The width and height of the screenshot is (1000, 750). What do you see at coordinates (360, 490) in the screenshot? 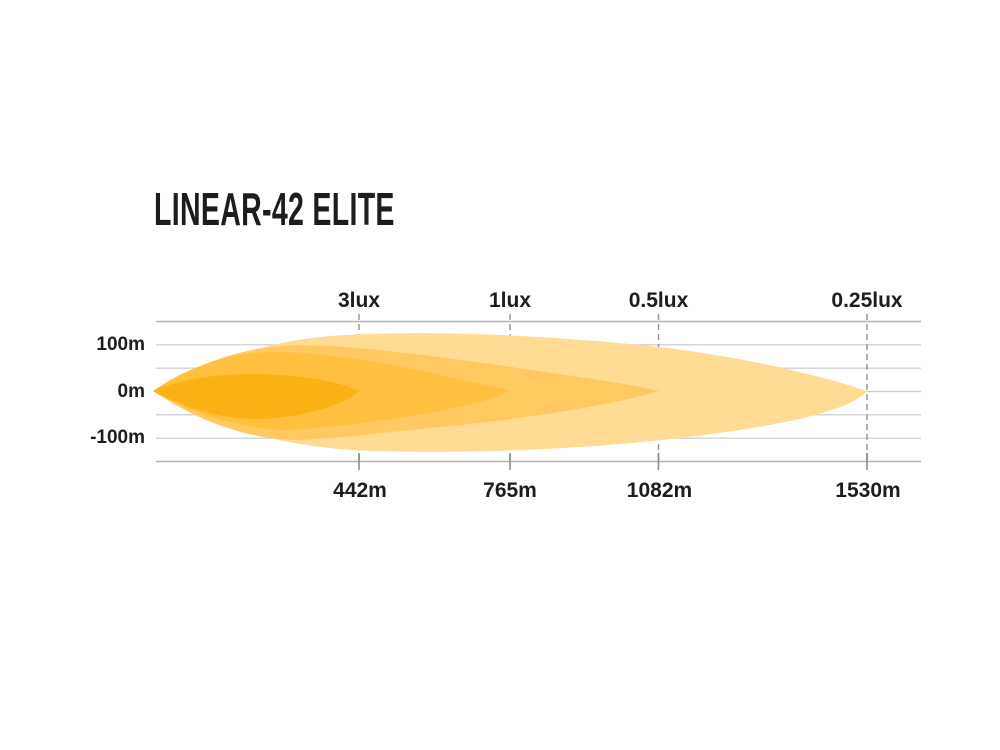
I see `distance-label-442m: 442m` at bounding box center [360, 490].